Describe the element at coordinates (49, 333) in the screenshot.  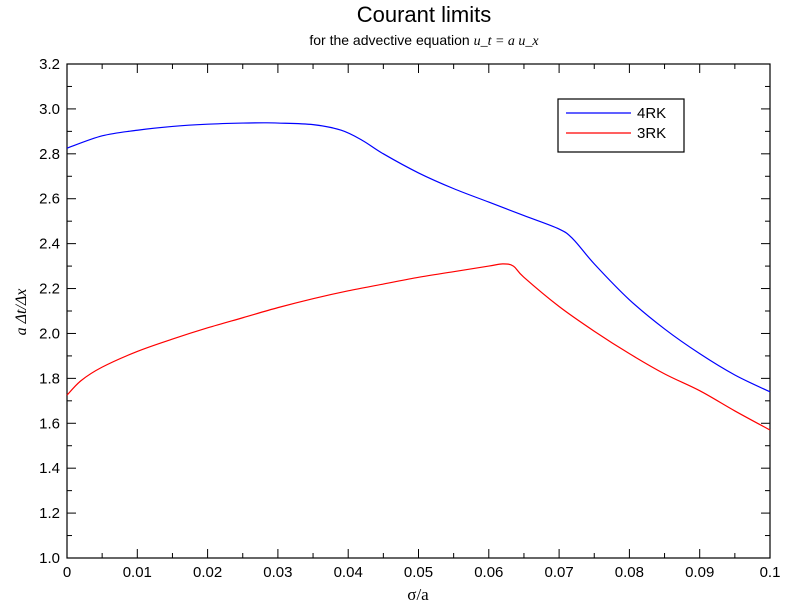
I see `y-tick-label: 2.0` at that location.